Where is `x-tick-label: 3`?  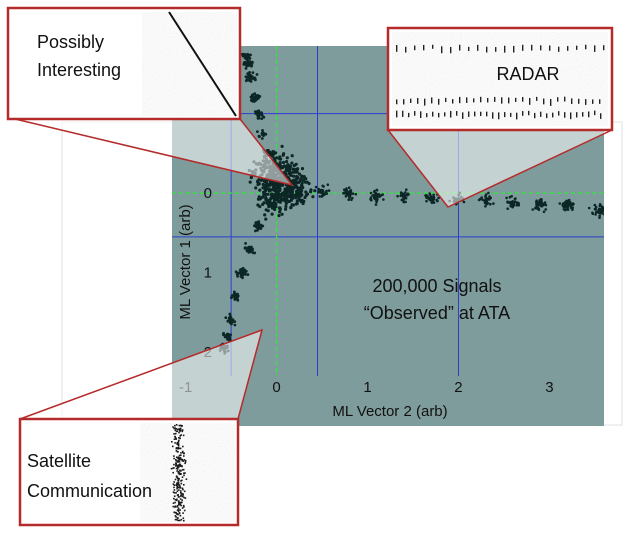
x-tick-label: 3 is located at coordinates (549, 387).